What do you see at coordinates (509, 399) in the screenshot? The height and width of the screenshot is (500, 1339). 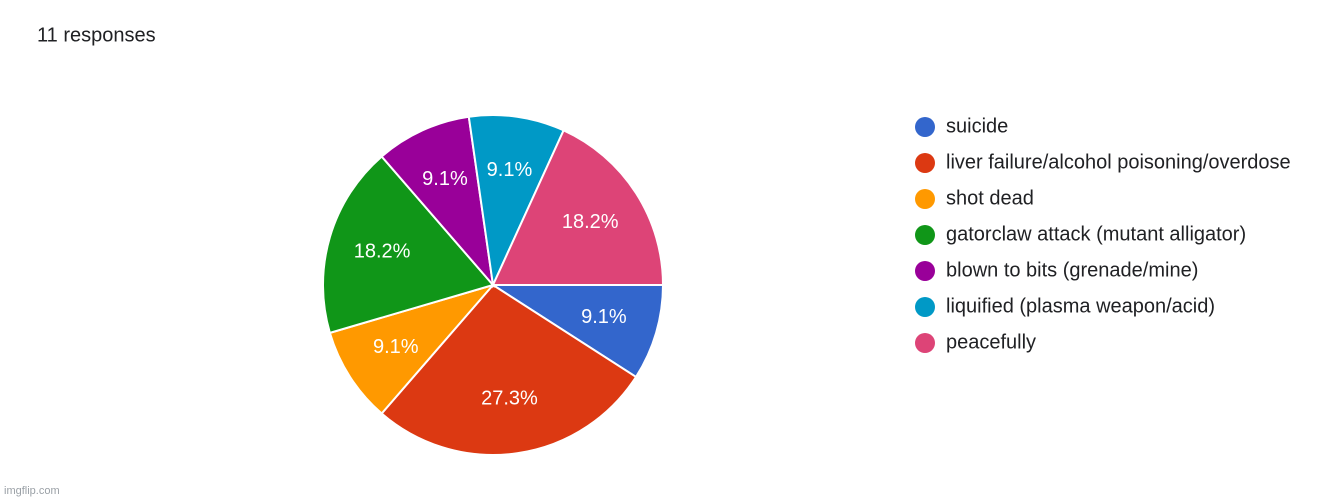 I see `slice-label: 27.3%` at bounding box center [509, 399].